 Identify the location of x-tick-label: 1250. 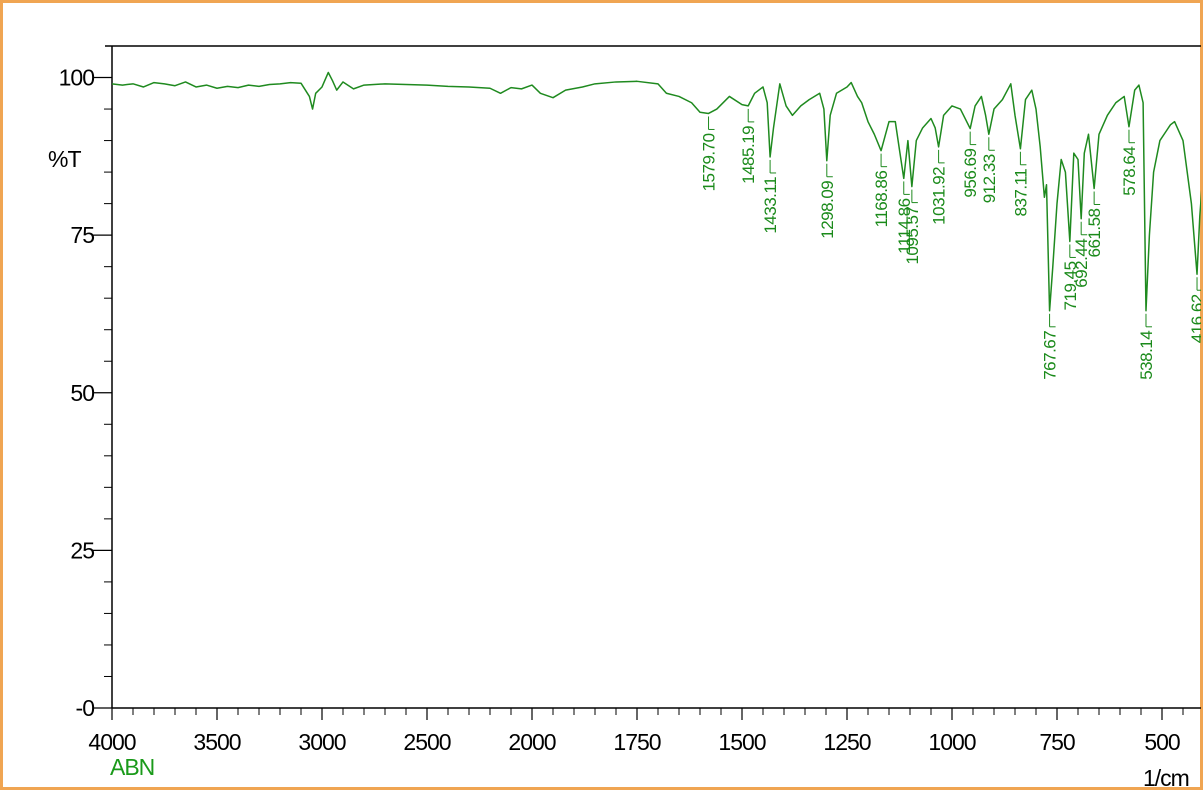
(846, 742).